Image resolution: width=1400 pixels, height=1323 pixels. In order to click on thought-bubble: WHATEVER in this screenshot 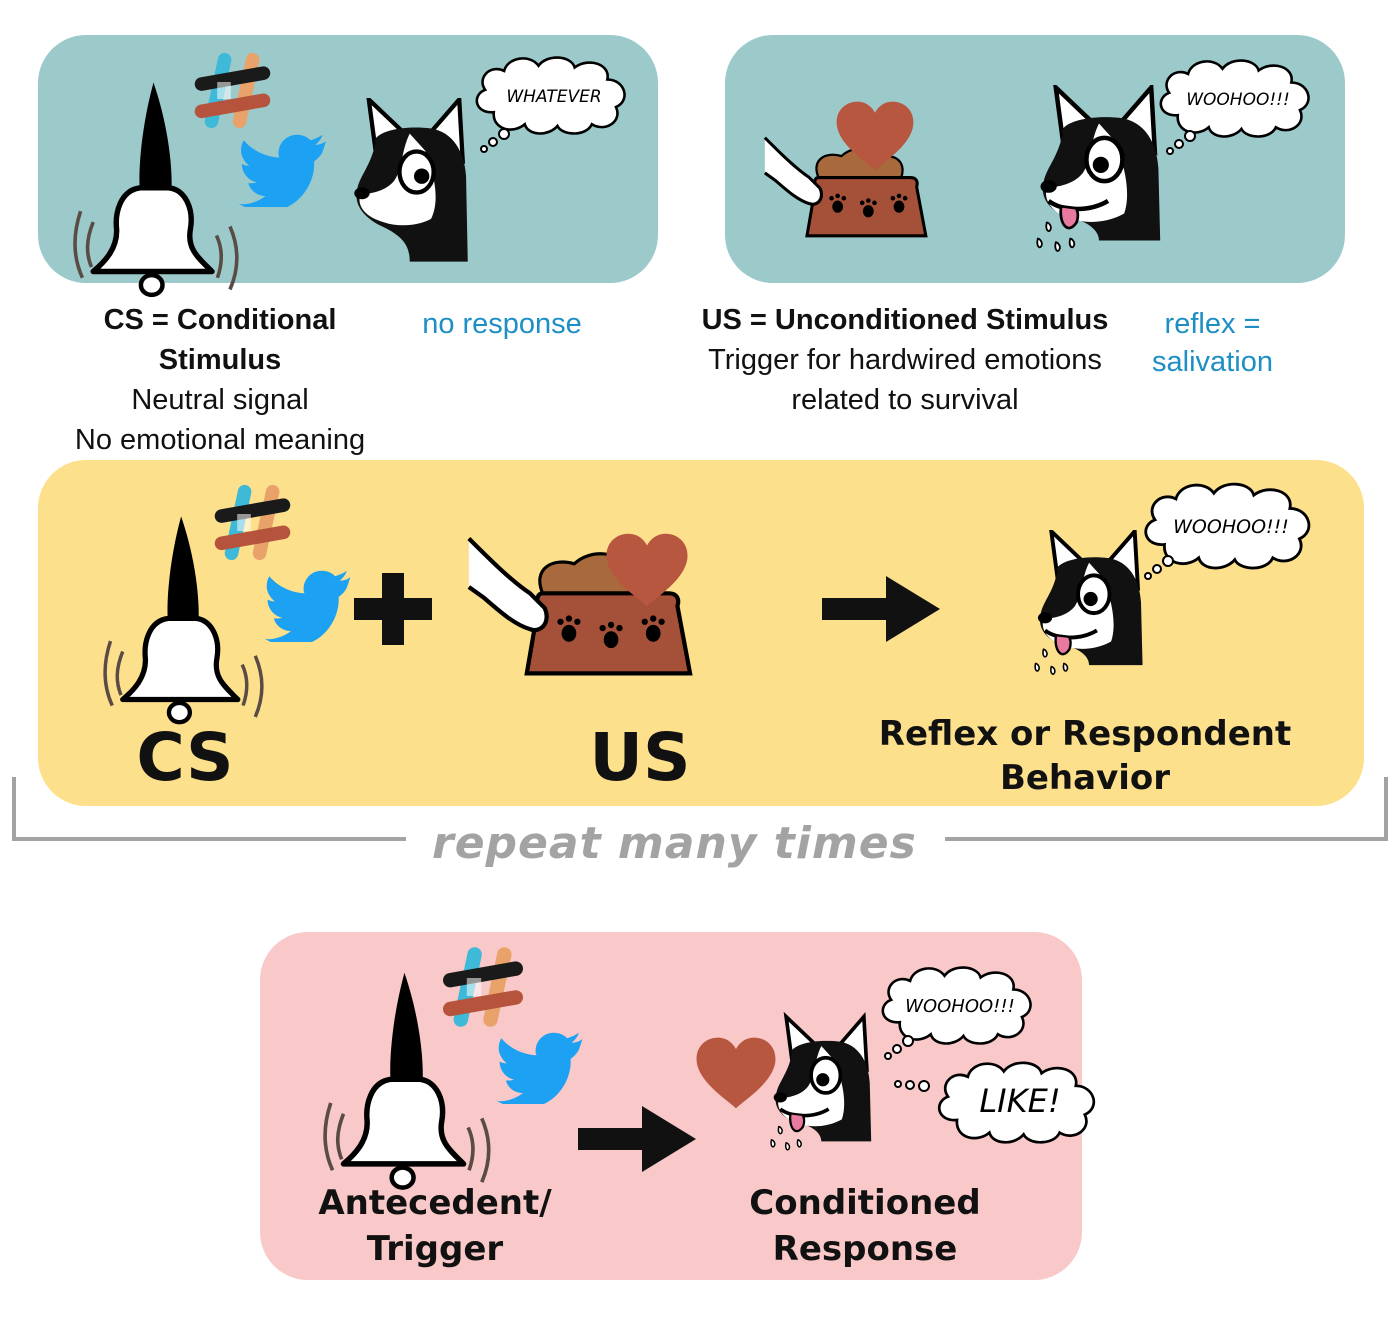, I will do `click(554, 95)`.